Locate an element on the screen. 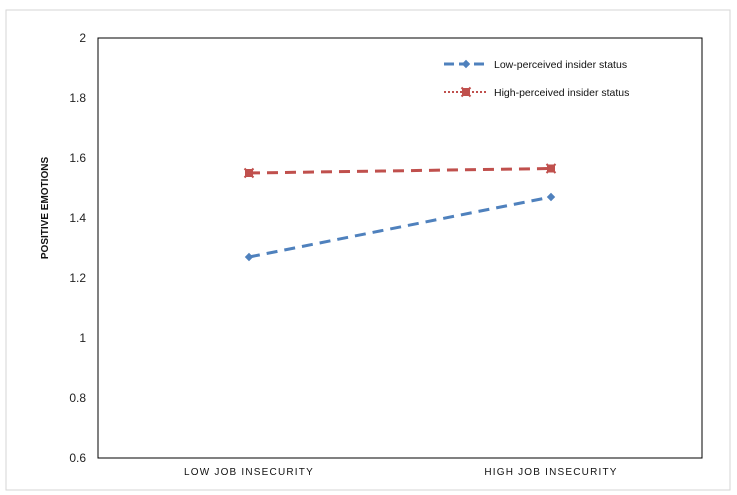  y-axis-title: POSITIVE EMOTIONS is located at coordinates (45, 208).